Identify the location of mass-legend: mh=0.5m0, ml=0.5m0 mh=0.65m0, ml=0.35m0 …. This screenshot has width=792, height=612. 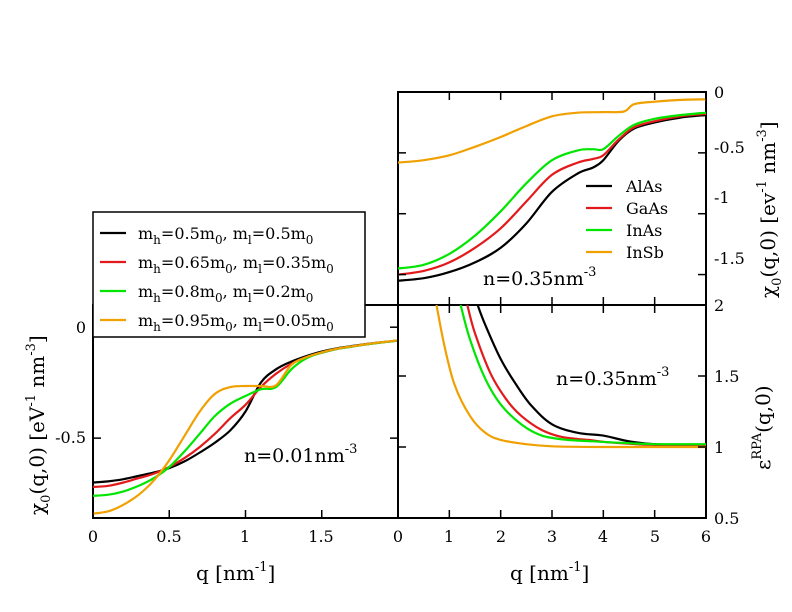
(229, 274).